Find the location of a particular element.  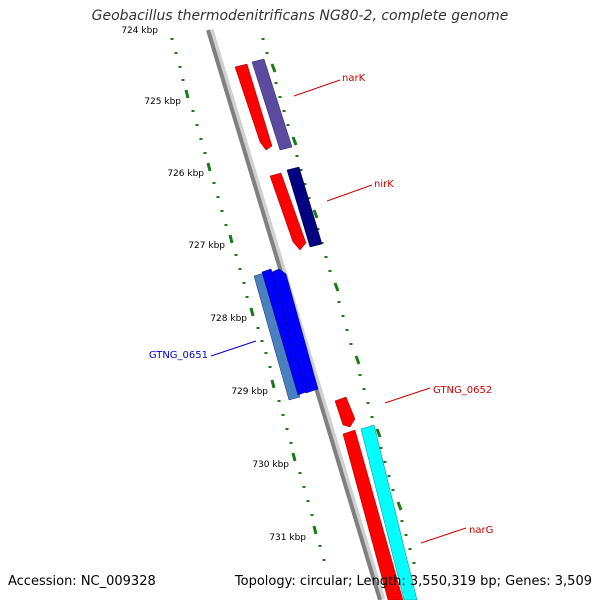

gene-label-GTNG_0651: GTNG_0651 is located at coordinates (178, 355).